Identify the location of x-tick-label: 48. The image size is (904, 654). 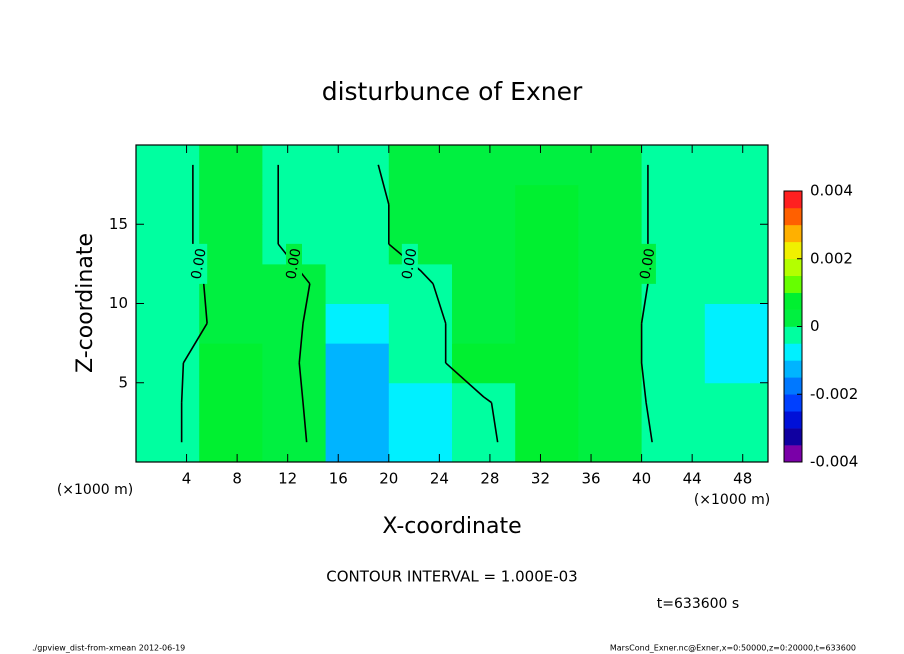
(742, 479).